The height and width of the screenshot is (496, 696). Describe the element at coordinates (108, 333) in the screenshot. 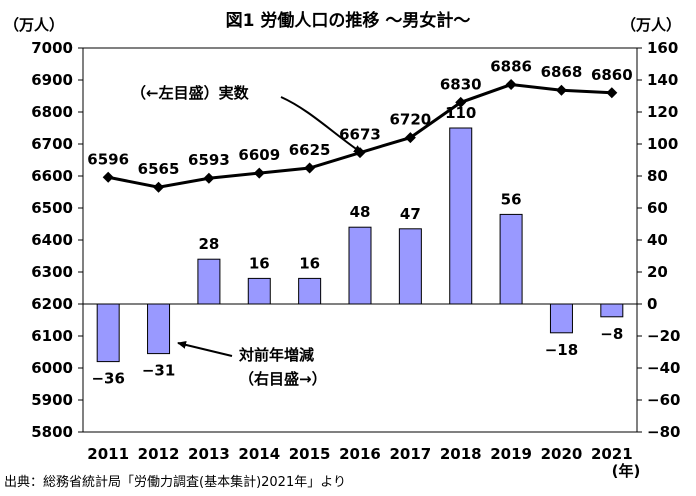

I see `bar-2011` at that location.